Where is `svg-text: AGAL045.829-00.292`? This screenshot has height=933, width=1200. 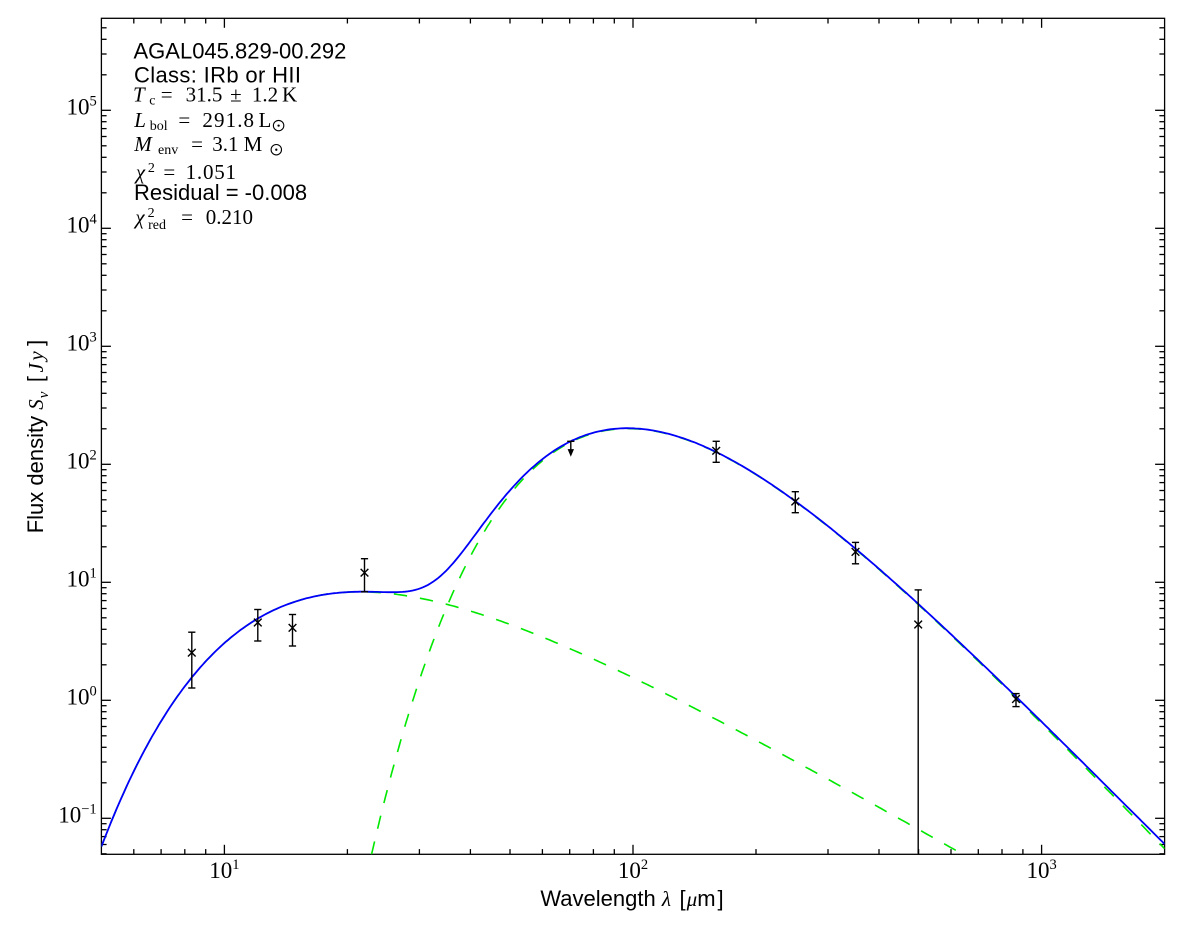
svg-text: AGAL045.829-00.292 is located at coordinates (240, 51).